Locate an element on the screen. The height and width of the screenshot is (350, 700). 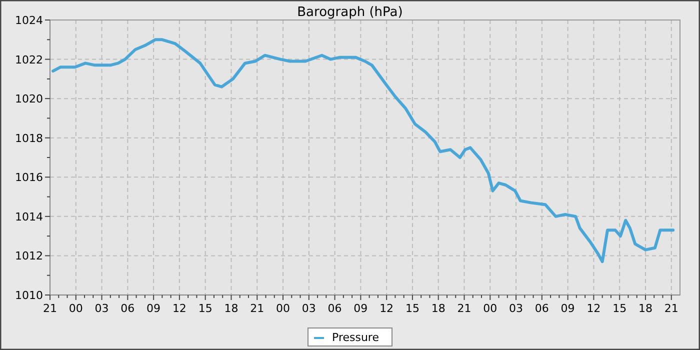
y-tick-label: 1012 is located at coordinates (29, 256).